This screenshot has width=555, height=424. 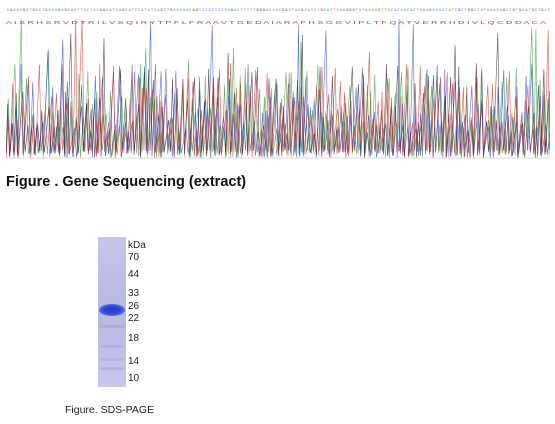 I want to click on ladder-unit-label: kDa, so click(x=137, y=245).